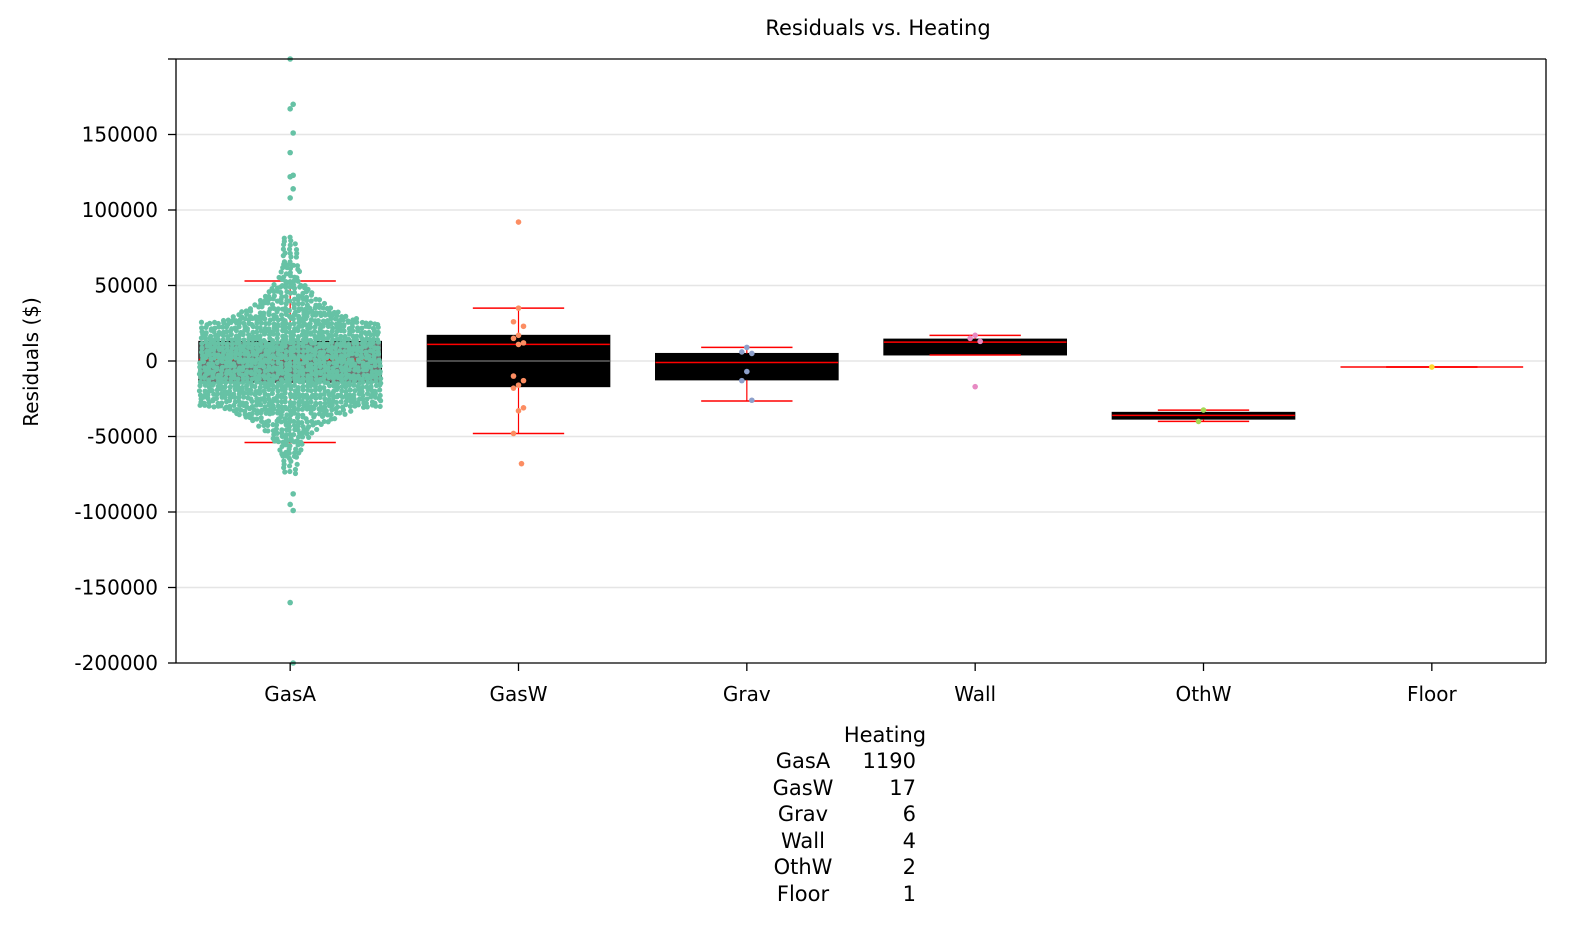 The height and width of the screenshot is (943, 1596). I want to click on data-point, so click(970, 338).